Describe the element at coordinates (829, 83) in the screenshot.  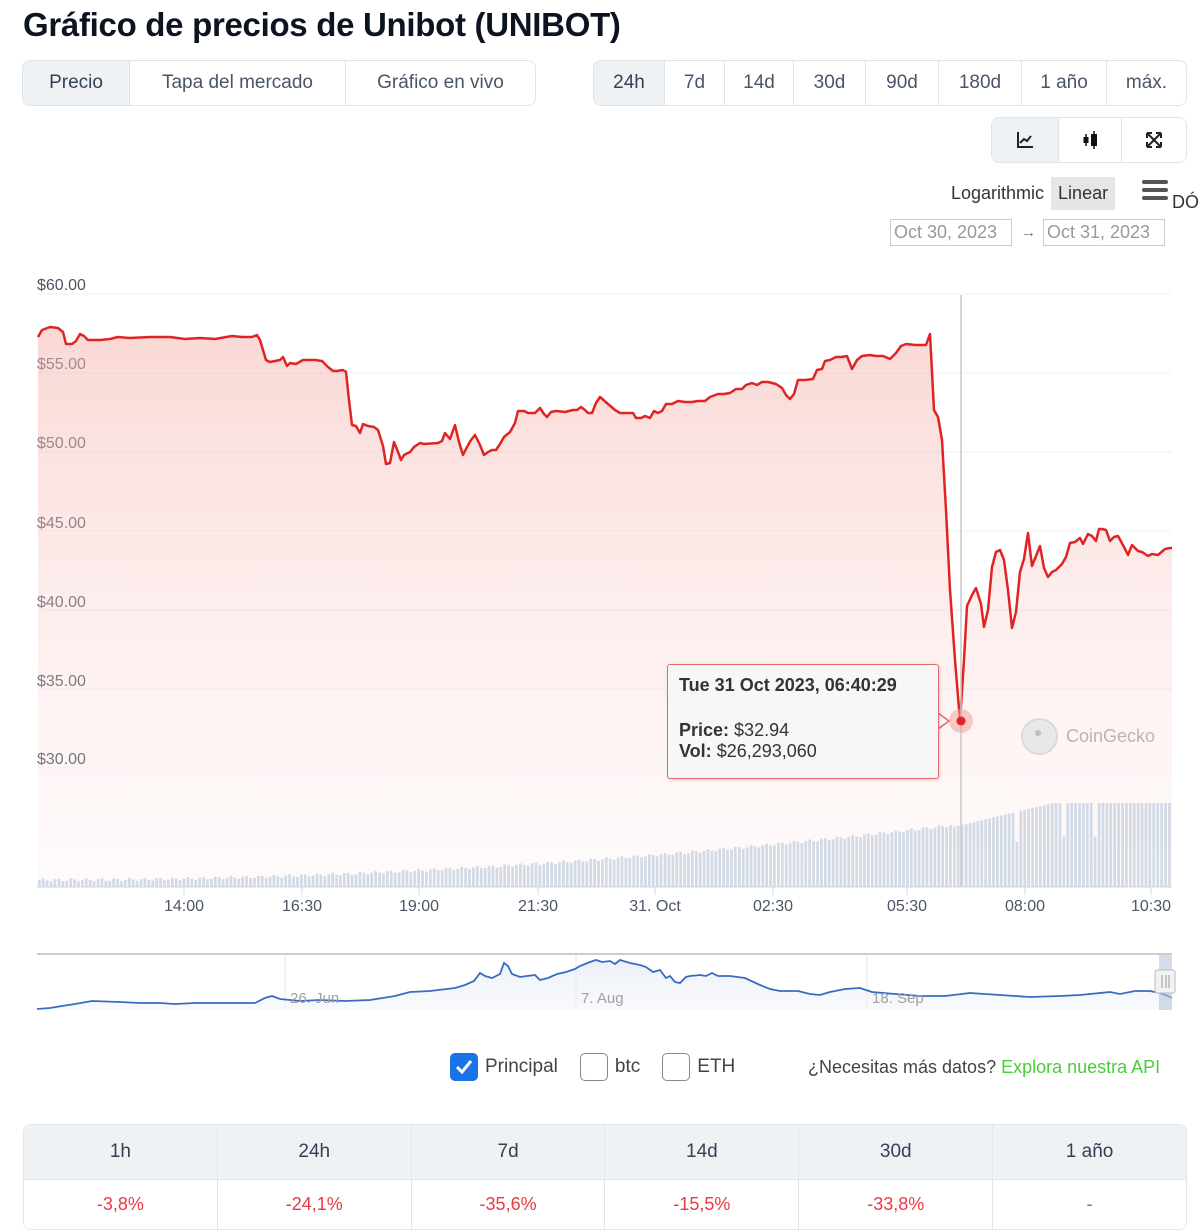
I see `range-30d: 30d` at that location.